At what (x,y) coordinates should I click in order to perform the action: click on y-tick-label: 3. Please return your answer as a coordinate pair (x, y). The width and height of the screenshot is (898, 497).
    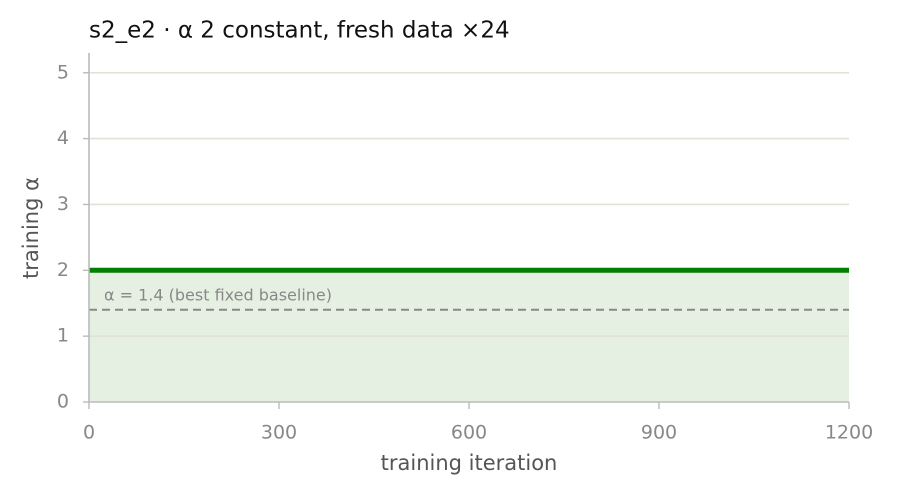
    Looking at the image, I should click on (63, 204).